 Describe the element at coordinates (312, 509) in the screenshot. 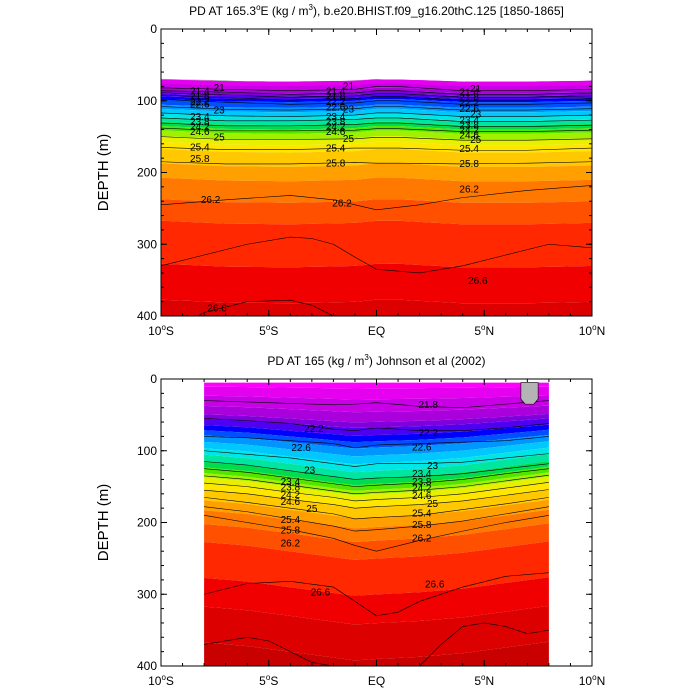

I see `contour-label: 25` at that location.